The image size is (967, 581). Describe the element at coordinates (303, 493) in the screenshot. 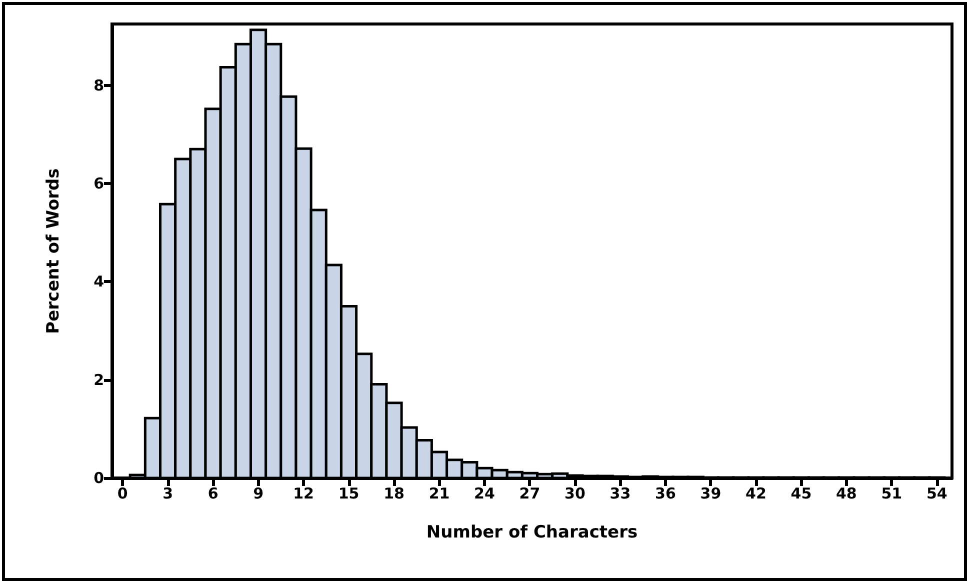

I see `x-tick-label: 12` at that location.